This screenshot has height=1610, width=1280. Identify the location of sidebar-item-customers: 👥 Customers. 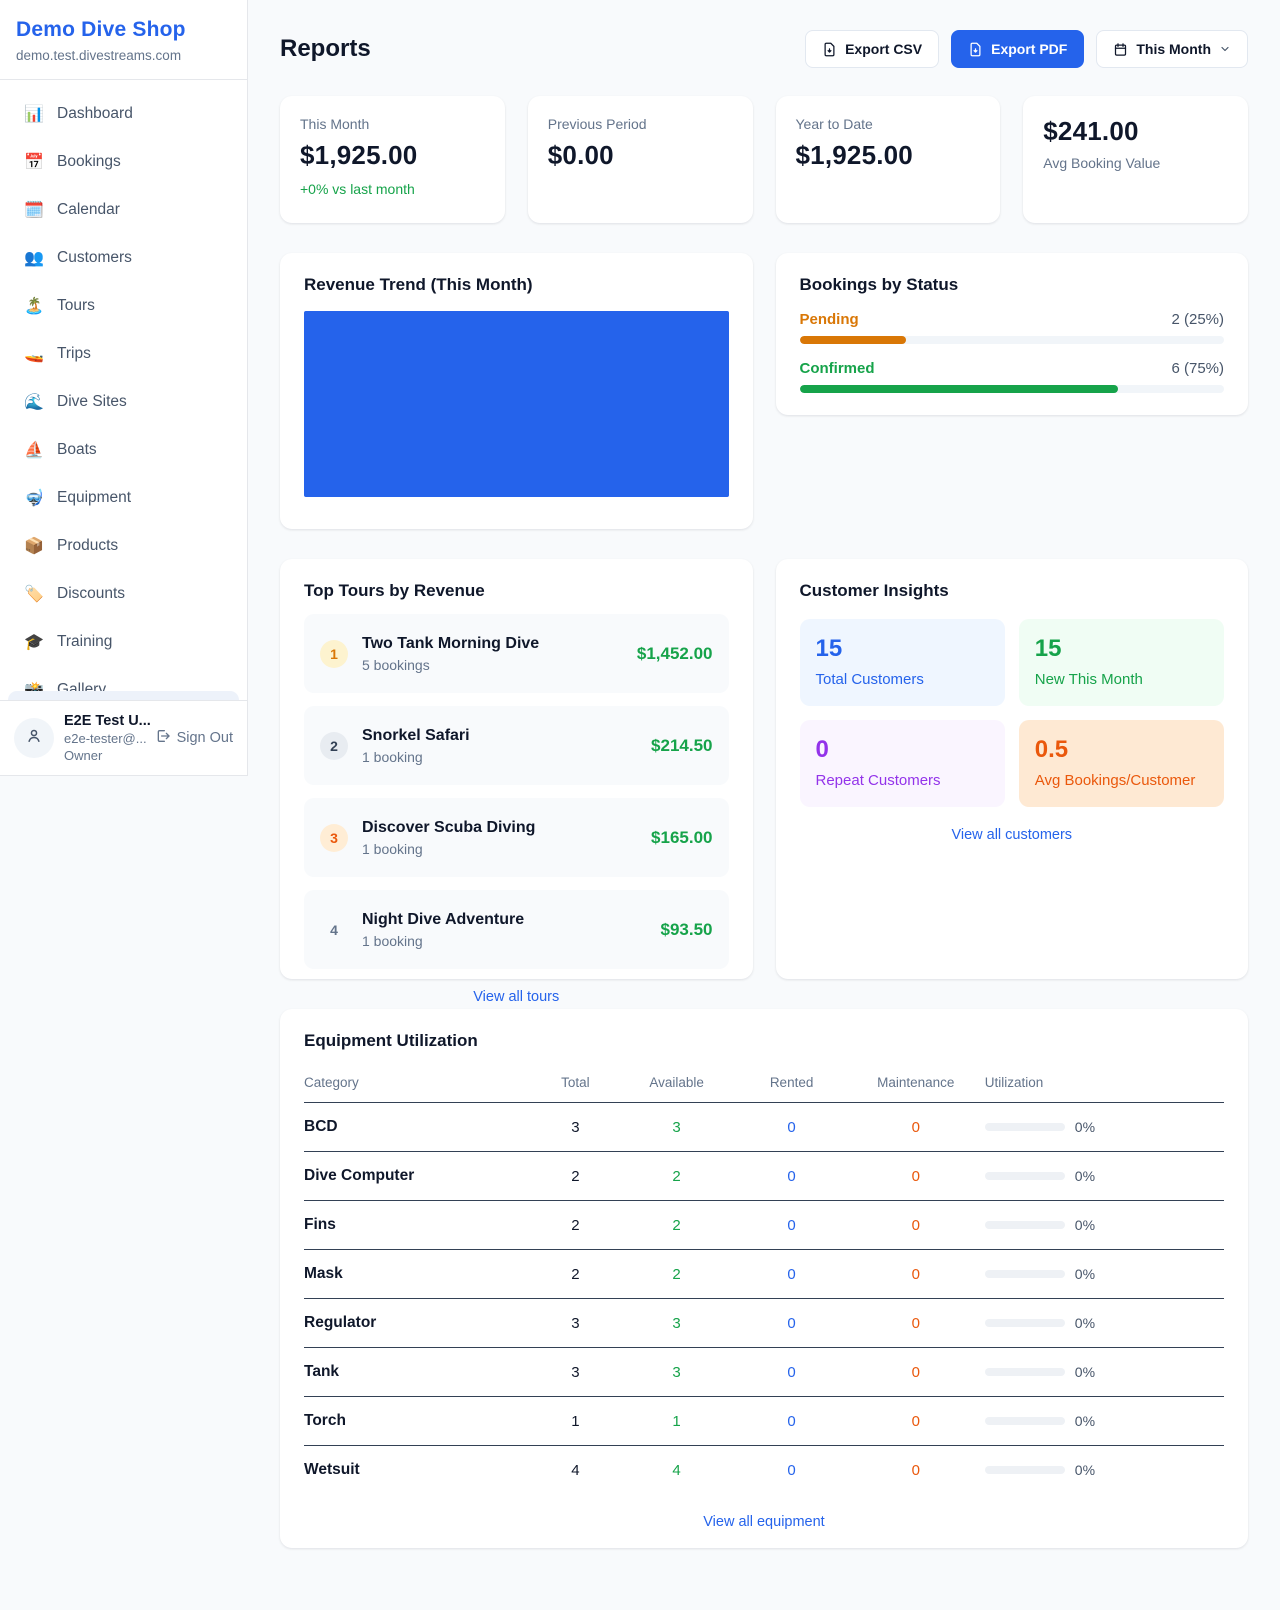
(123, 258).